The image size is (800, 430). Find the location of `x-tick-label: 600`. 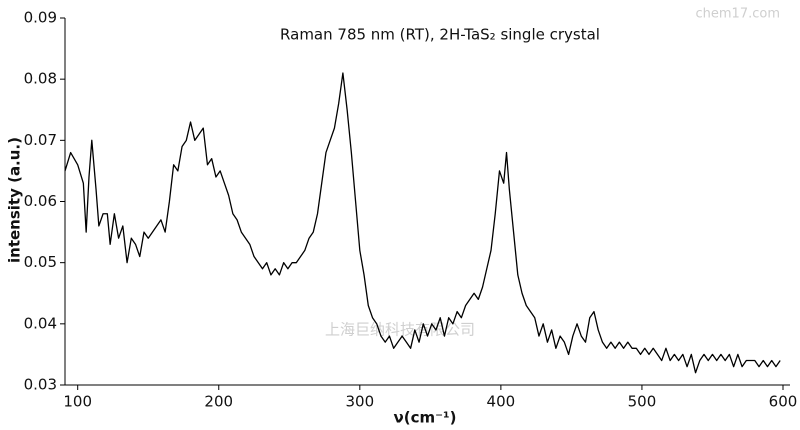

x-tick-label: 600 is located at coordinates (783, 402).